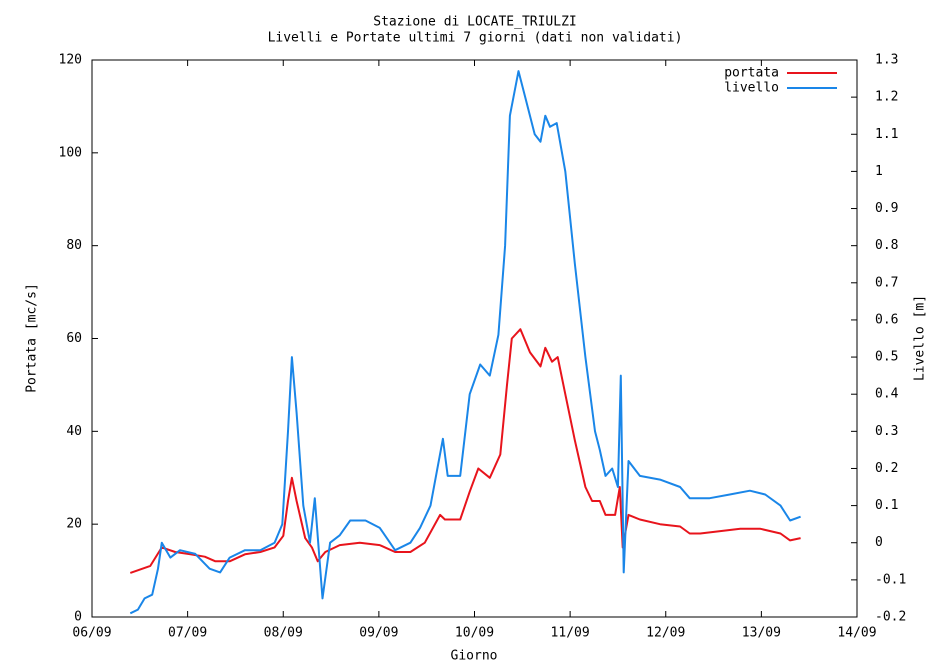  I want to click on y2-tick-label: 0.6, so click(886, 319).